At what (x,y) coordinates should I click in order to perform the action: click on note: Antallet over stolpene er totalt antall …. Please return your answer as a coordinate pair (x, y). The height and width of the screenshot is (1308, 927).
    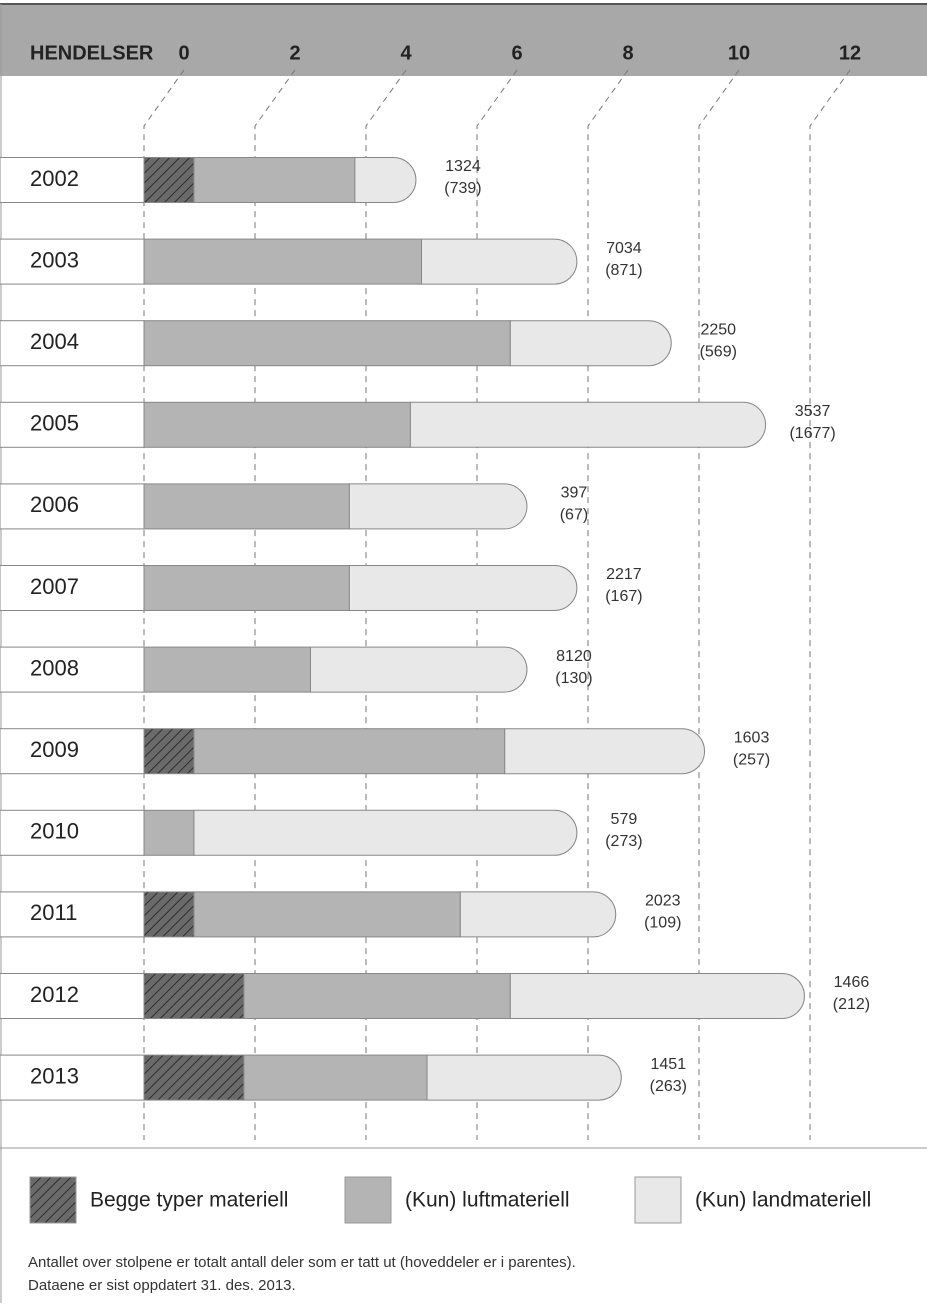
    Looking at the image, I should click on (302, 1262).